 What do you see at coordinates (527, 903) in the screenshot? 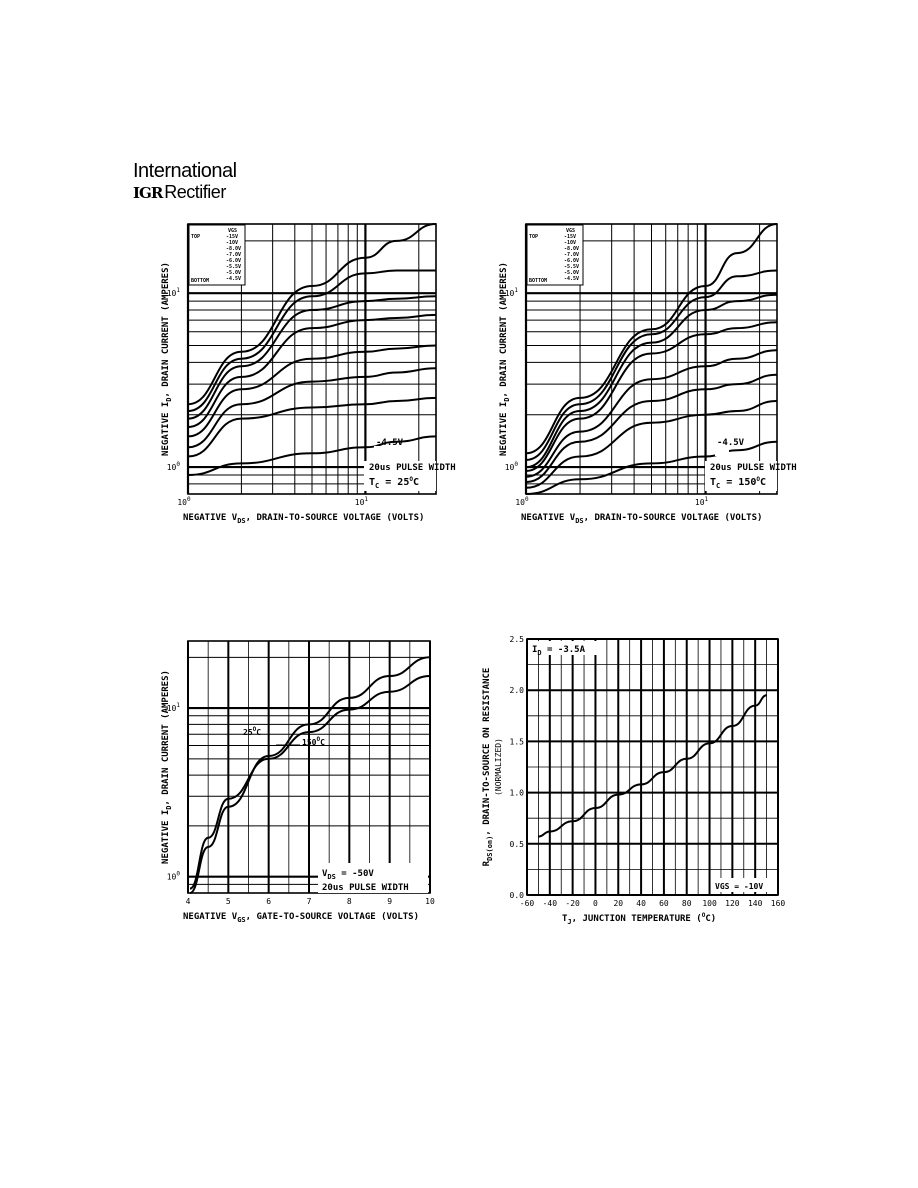
I see `x-tick-label: -60` at bounding box center [527, 903].